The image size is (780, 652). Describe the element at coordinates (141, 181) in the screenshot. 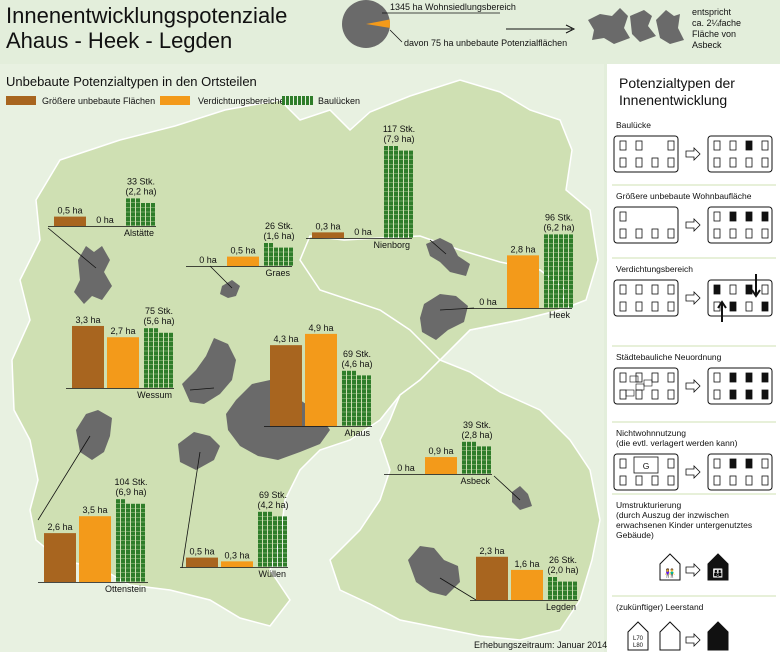

I see `label-gaps-count-alstaette: 33 Stk.` at that location.